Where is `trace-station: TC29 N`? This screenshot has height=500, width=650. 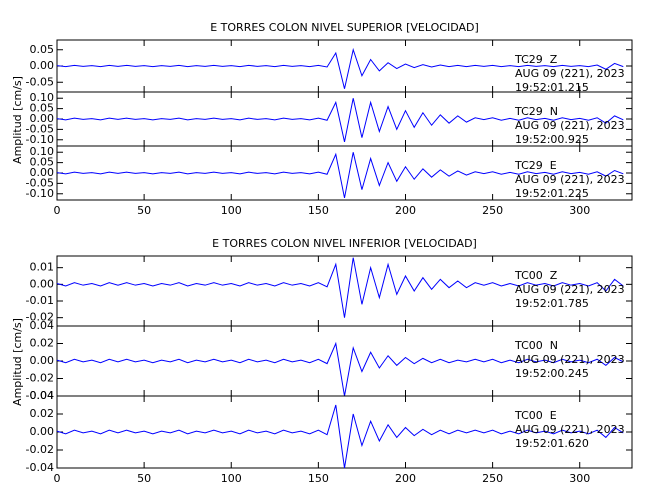 trace-station: TC29 N is located at coordinates (536, 111).